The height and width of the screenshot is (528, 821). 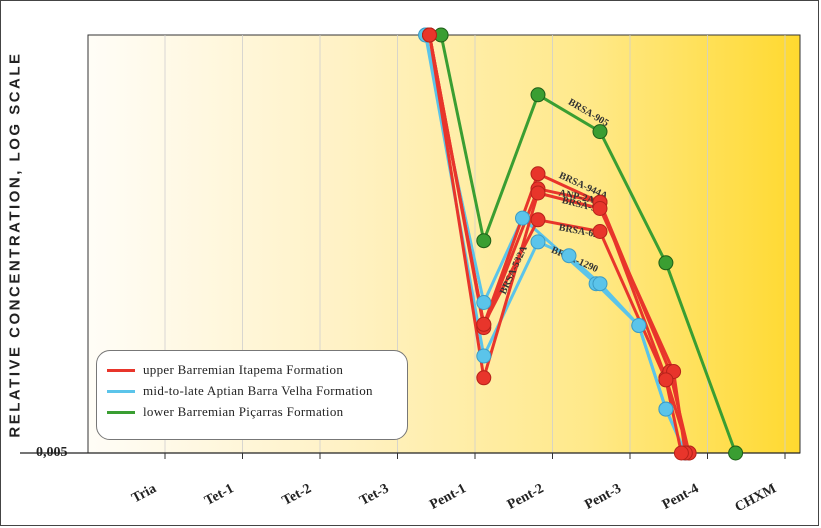 What do you see at coordinates (15, 244) in the screenshot?
I see `y-axis-label: RELATIVE CONCENTRATION, LOG SCALE` at bounding box center [15, 244].